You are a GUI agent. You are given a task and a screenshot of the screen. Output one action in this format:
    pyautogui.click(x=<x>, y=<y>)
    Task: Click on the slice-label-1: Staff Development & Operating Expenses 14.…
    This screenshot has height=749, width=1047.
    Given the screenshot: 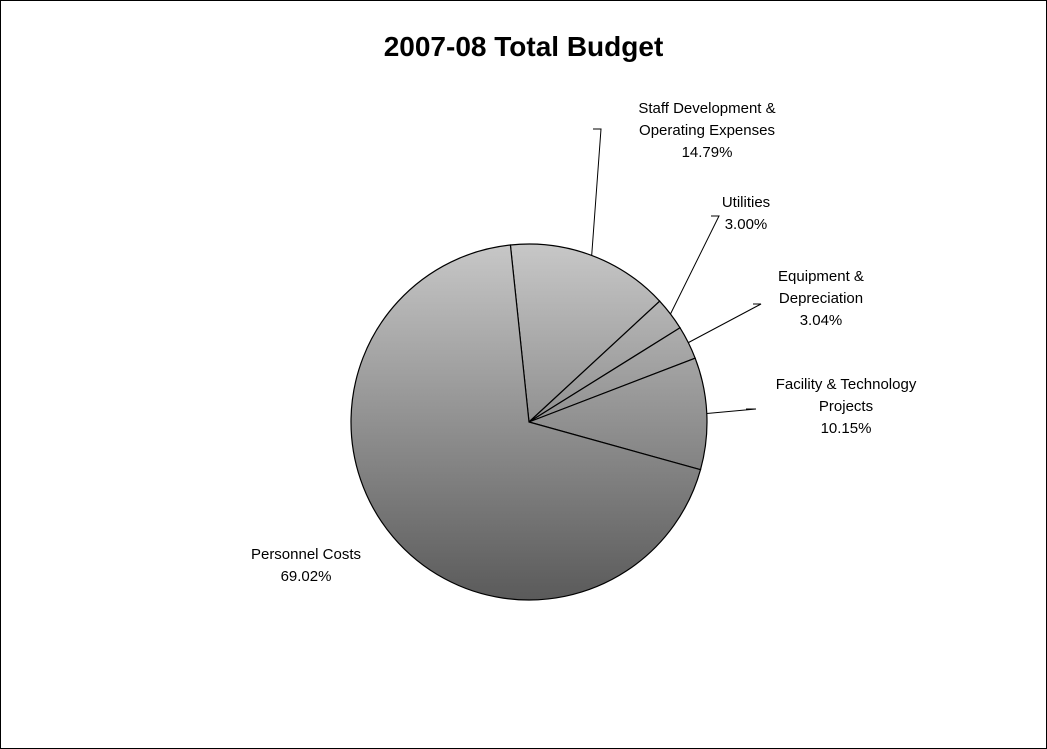 What is the action you would take?
    pyautogui.click(x=706, y=130)
    